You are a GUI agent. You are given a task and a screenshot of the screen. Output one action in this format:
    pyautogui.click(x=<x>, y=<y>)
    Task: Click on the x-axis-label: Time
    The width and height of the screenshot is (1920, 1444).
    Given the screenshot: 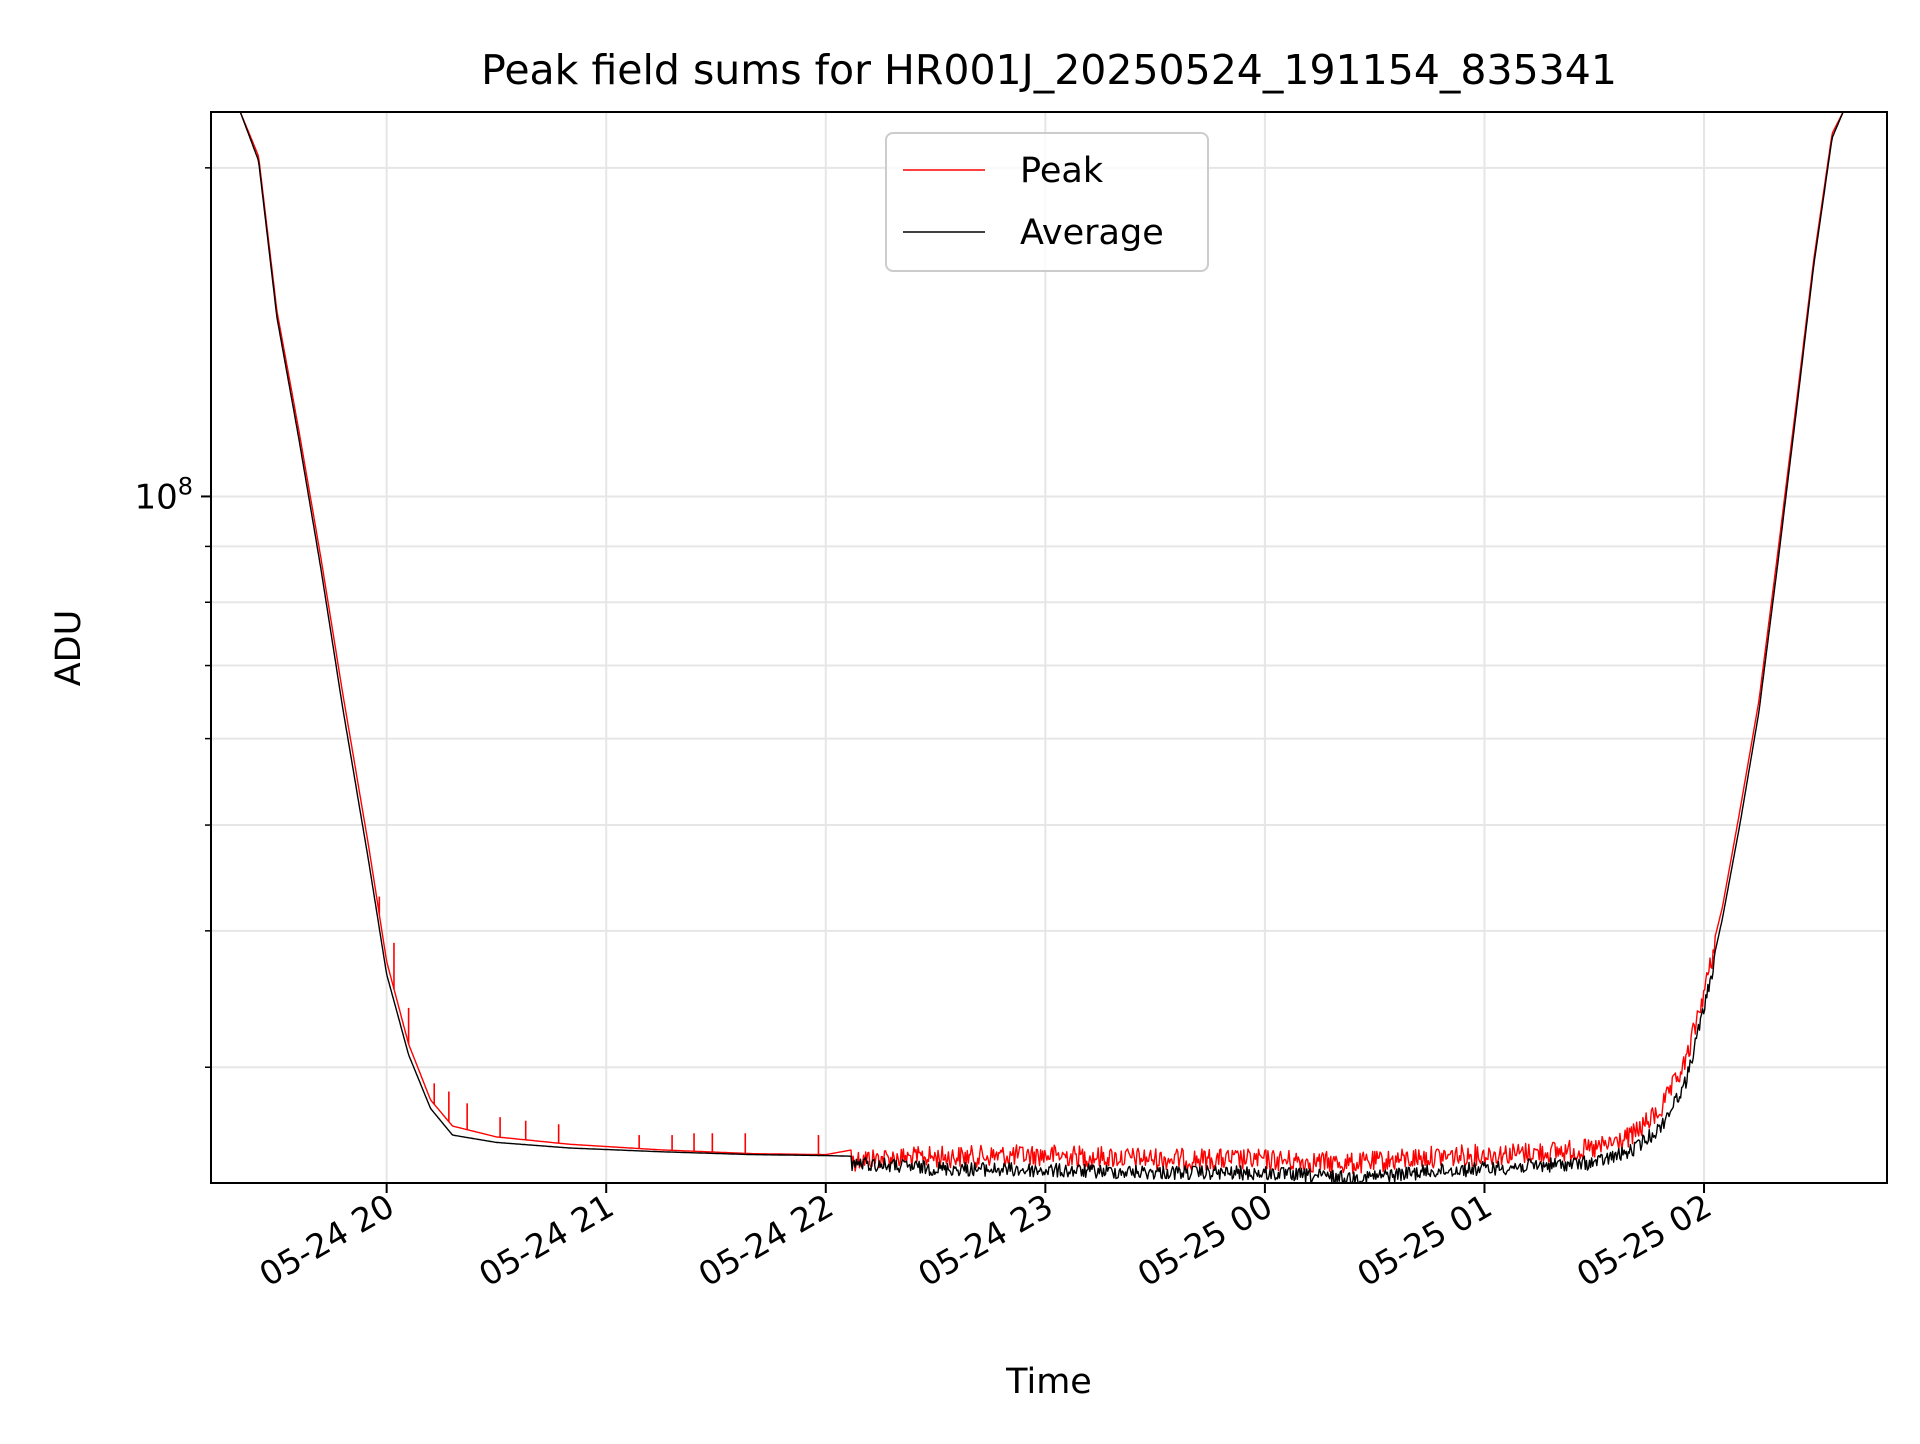 What is the action you would take?
    pyautogui.click(x=1048, y=1382)
    